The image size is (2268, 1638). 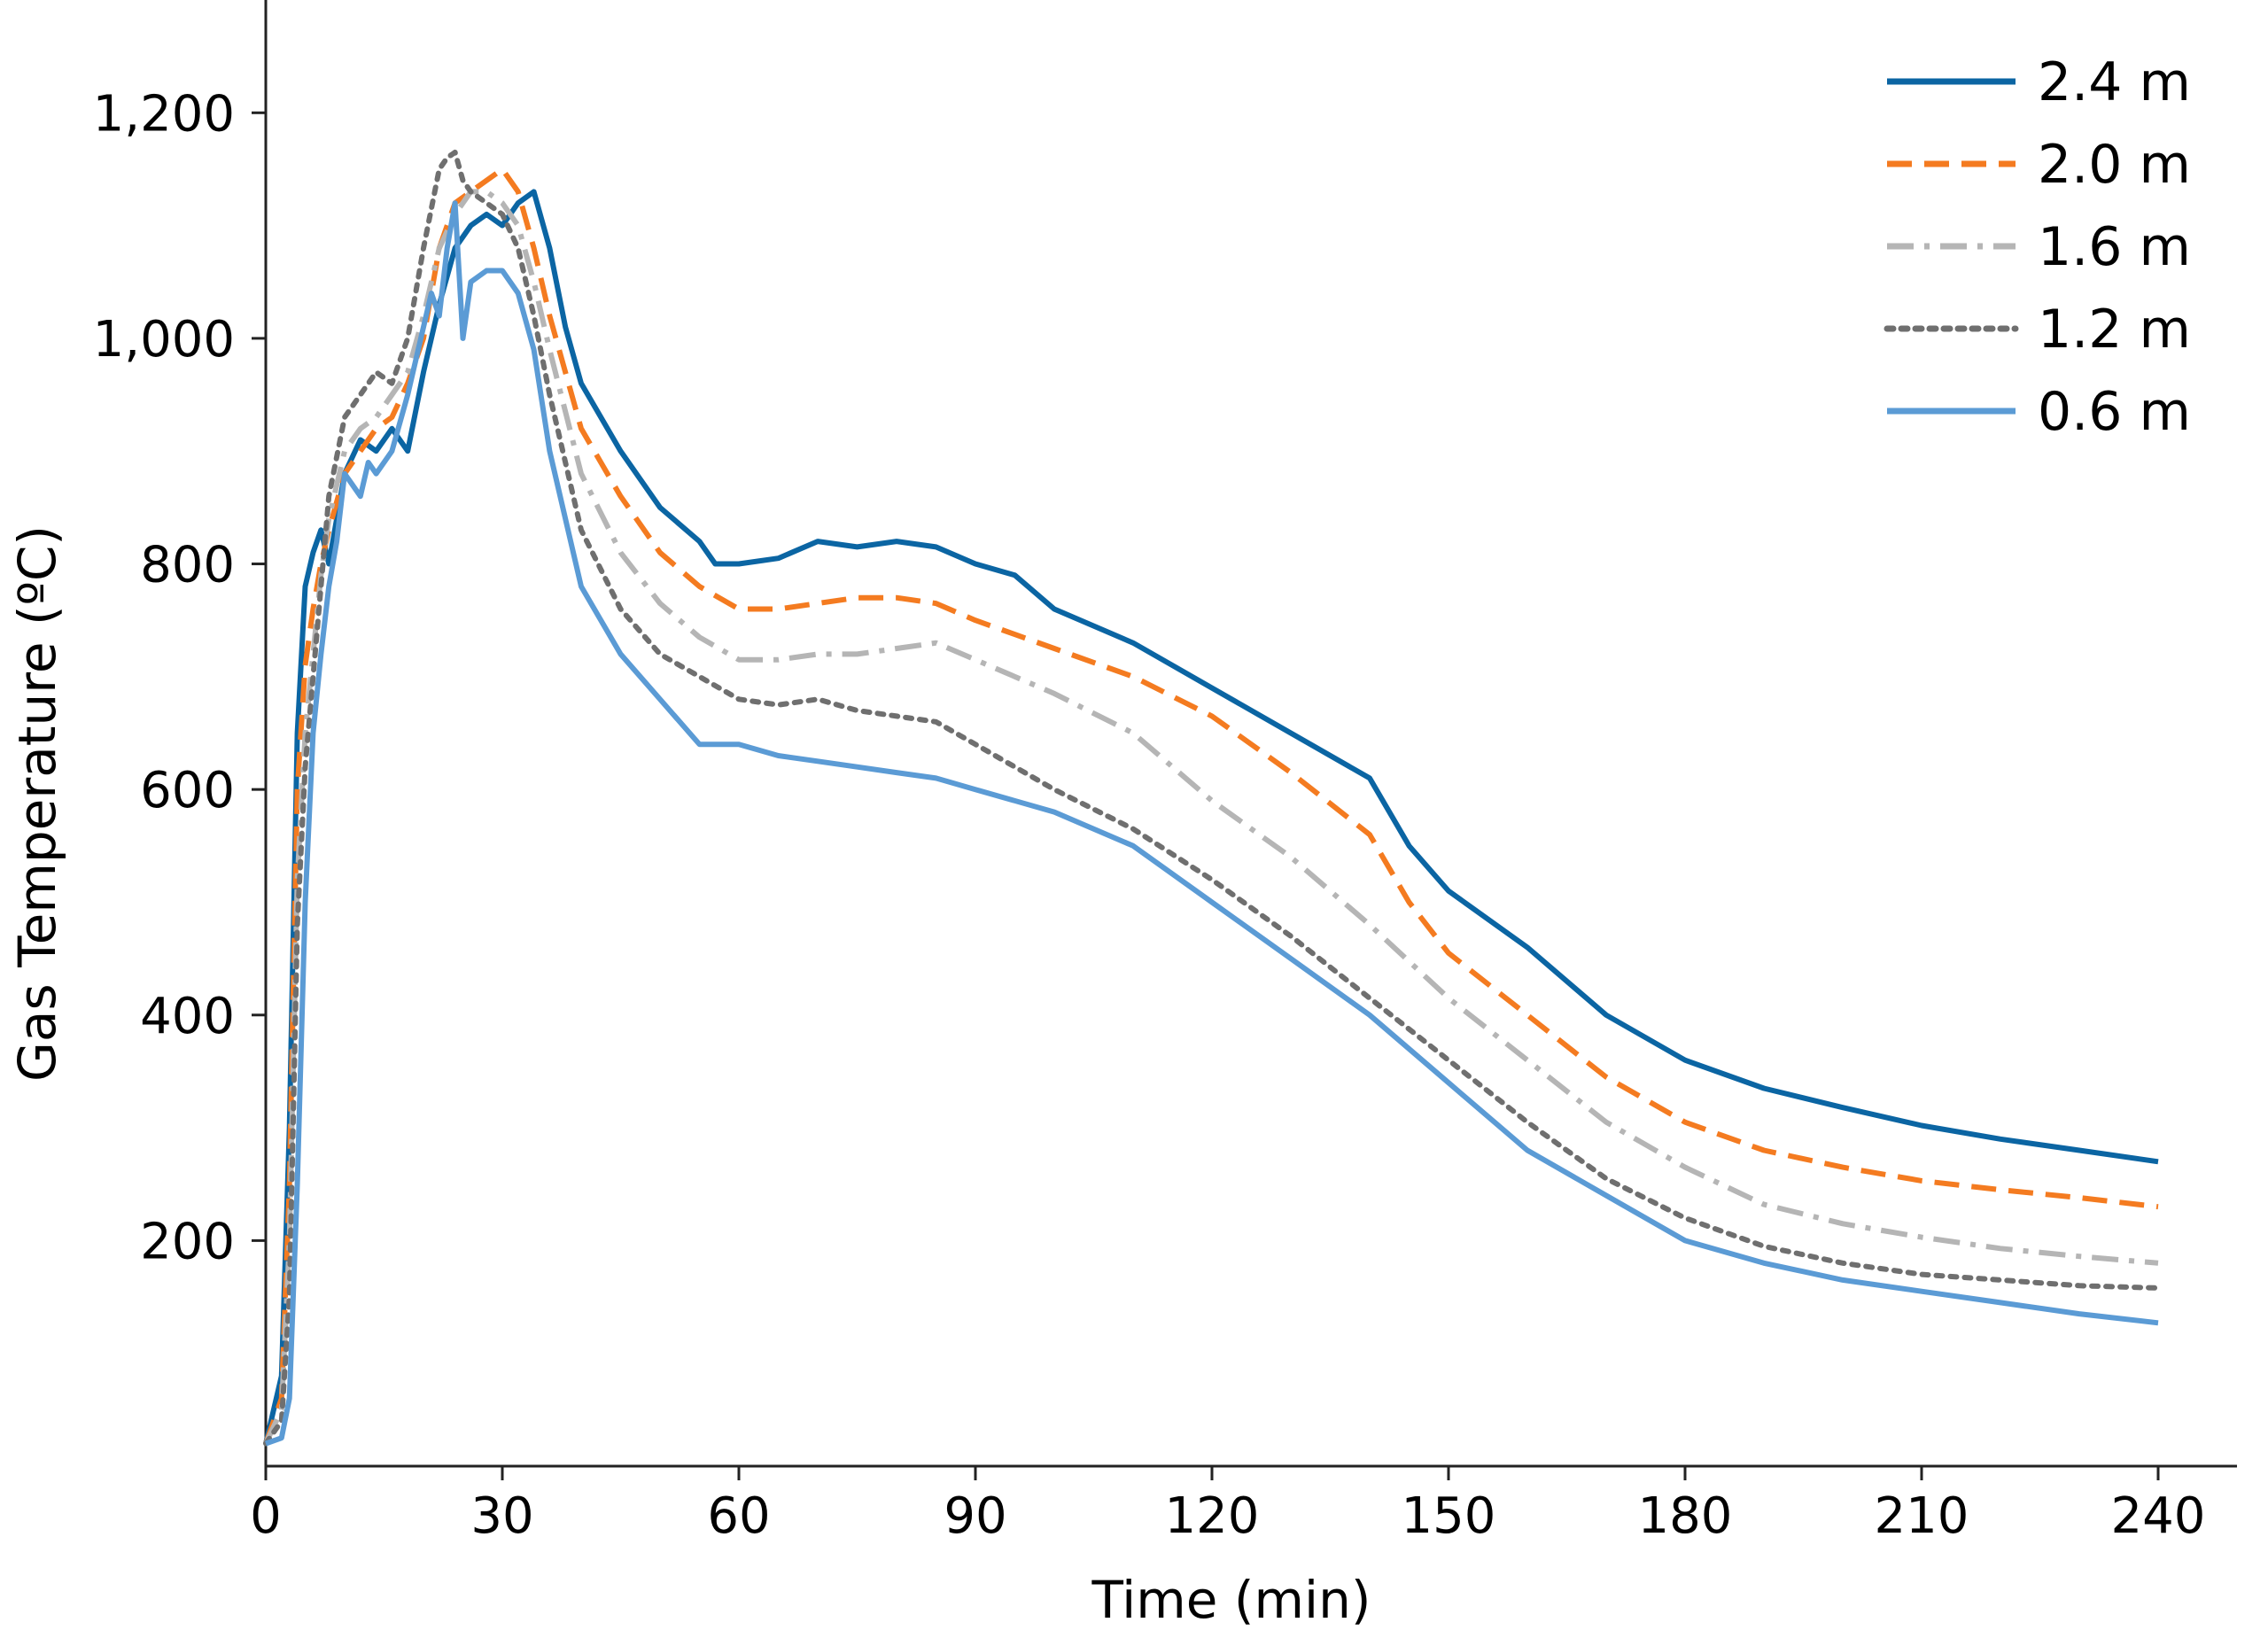 I want to click on y-tick-label: 200, so click(x=187, y=1241).